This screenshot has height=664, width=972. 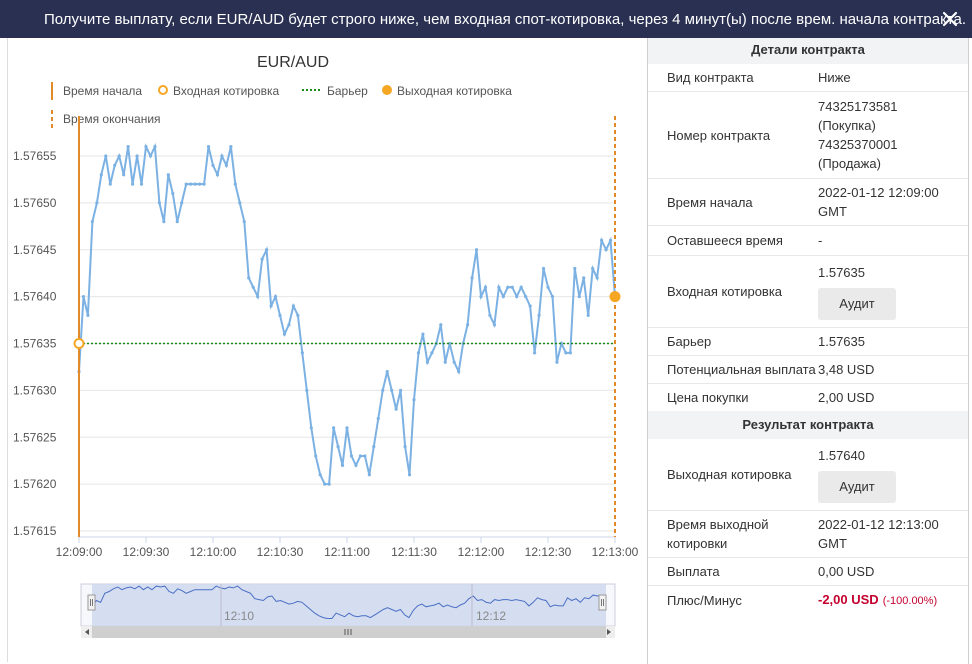 I want to click on x-tick-label: 12:11:30, so click(x=414, y=552).